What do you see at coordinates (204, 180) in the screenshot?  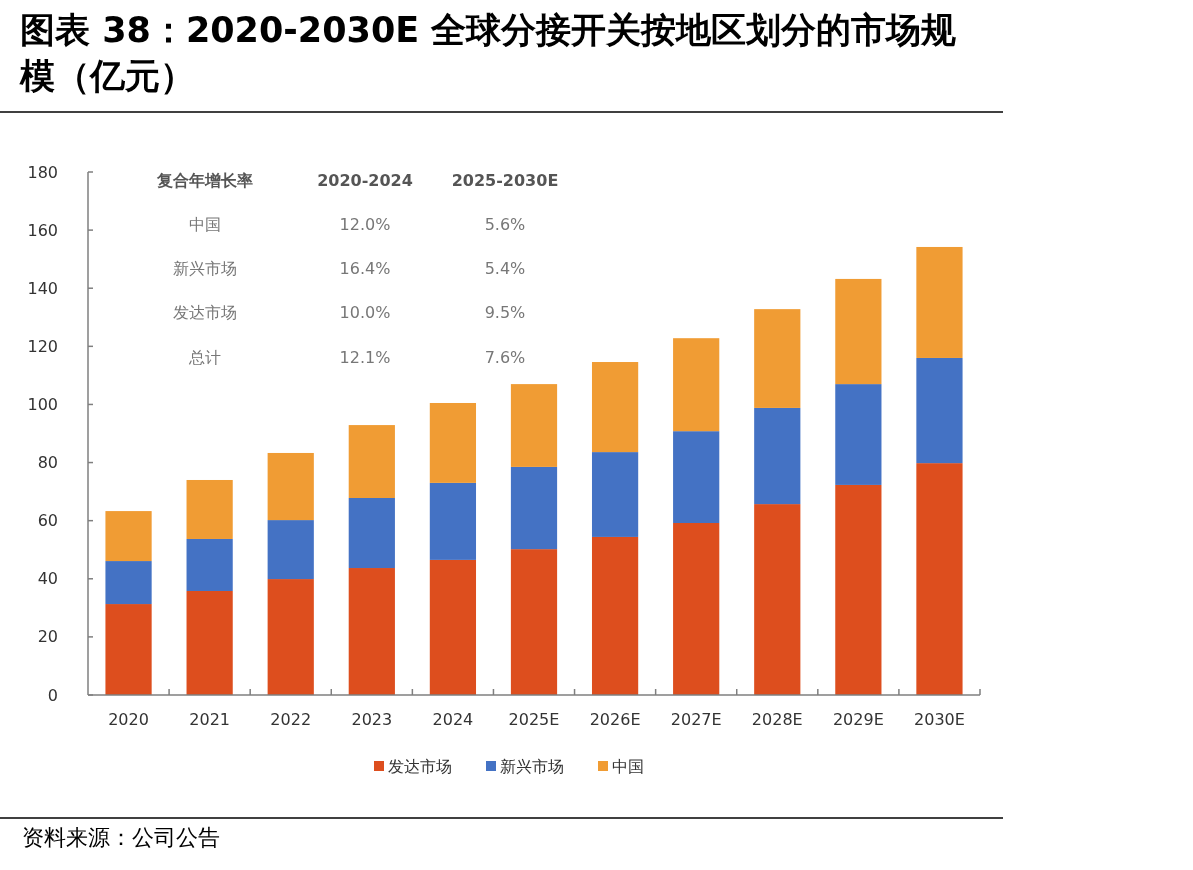 I see `annotation: 复合年增长率` at bounding box center [204, 180].